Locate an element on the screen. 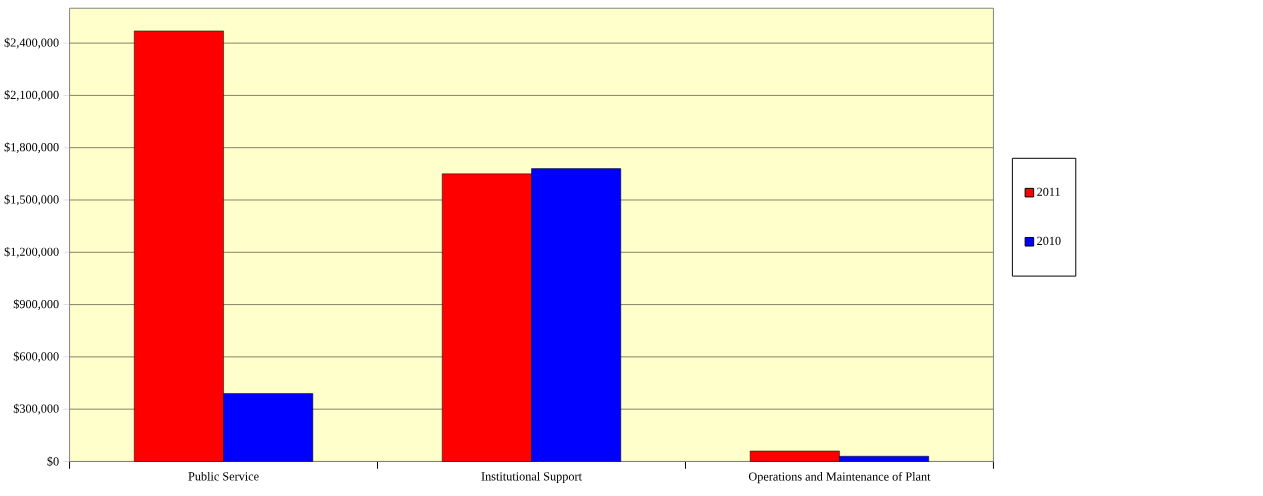 This screenshot has height=496, width=1263. legend-label: 2011 is located at coordinates (1048, 191).